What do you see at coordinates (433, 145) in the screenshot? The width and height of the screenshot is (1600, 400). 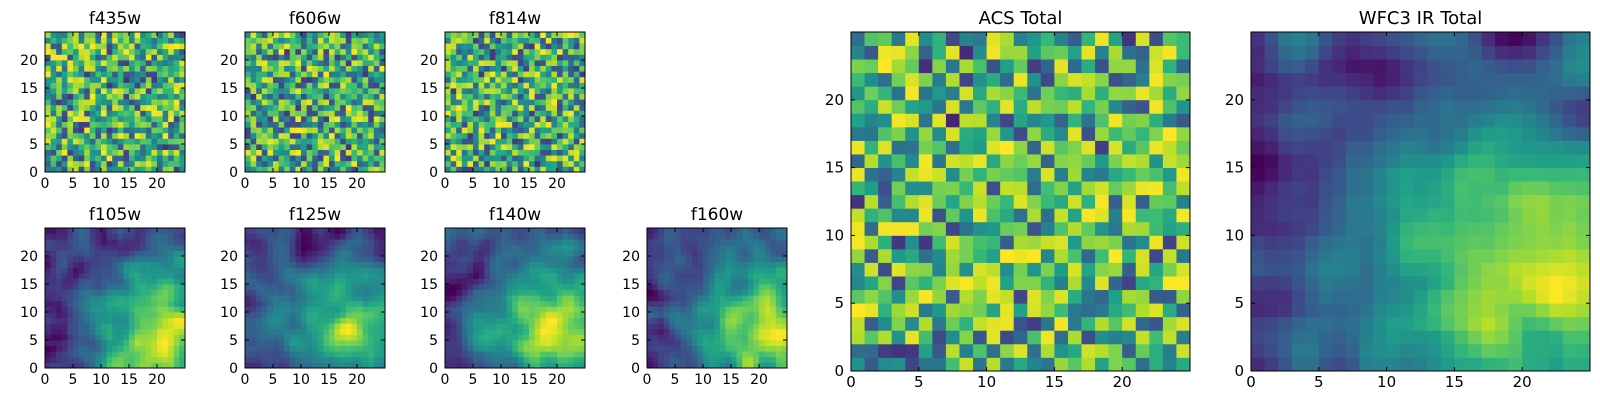 I see `y-tick-label: 5` at bounding box center [433, 145].